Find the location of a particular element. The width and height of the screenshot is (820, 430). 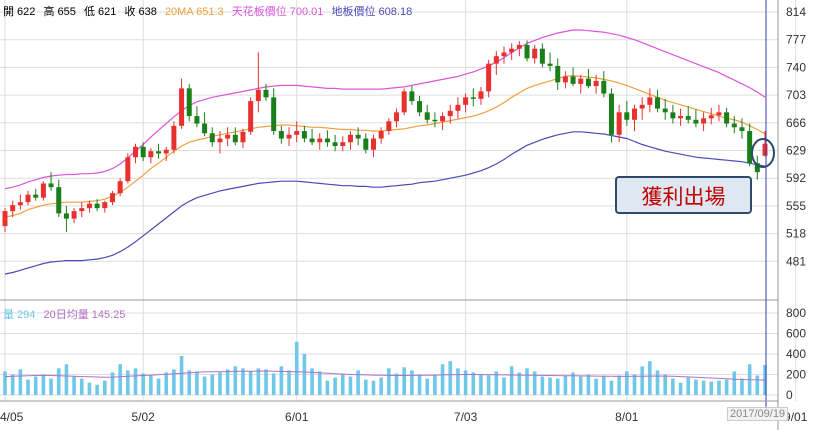

price-tick-label: 703 is located at coordinates (796, 95).